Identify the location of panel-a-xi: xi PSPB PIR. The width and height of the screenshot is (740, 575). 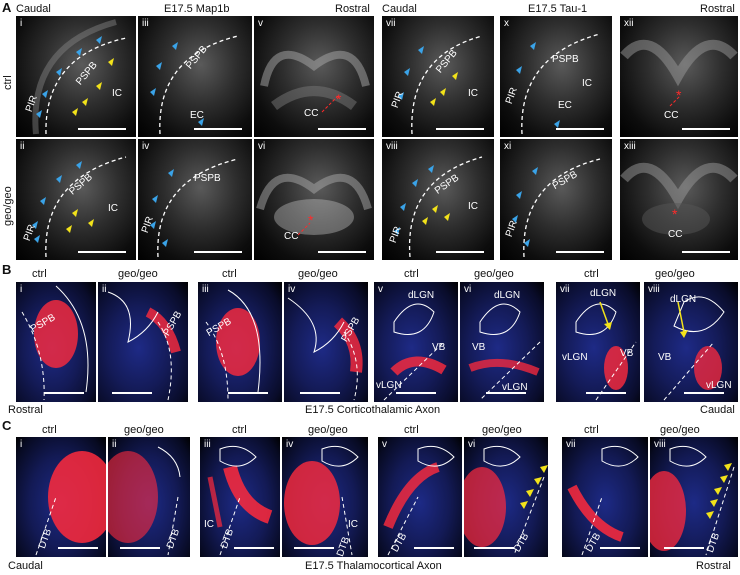
(556, 199).